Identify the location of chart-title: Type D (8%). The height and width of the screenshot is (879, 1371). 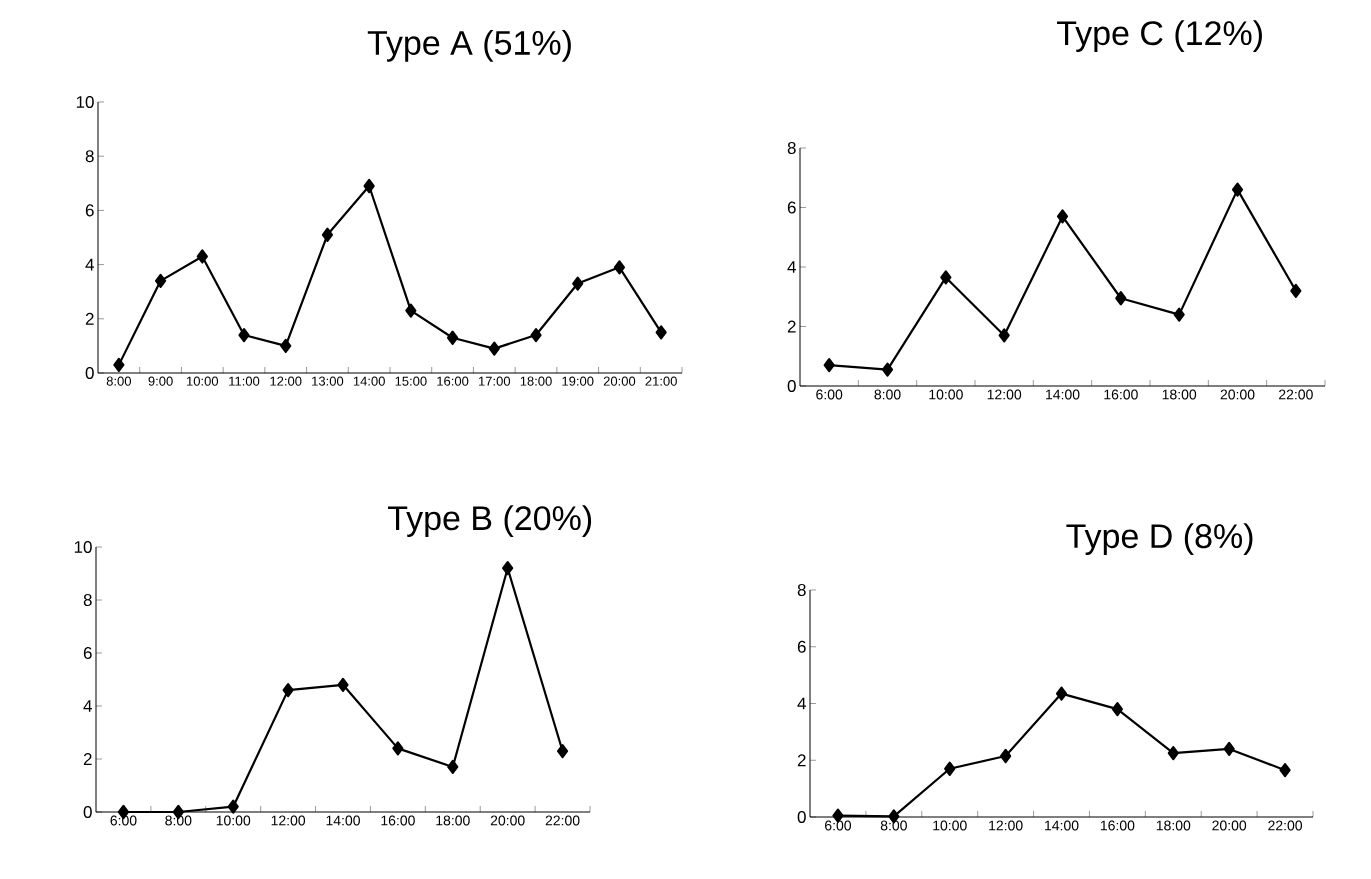
(1159, 539).